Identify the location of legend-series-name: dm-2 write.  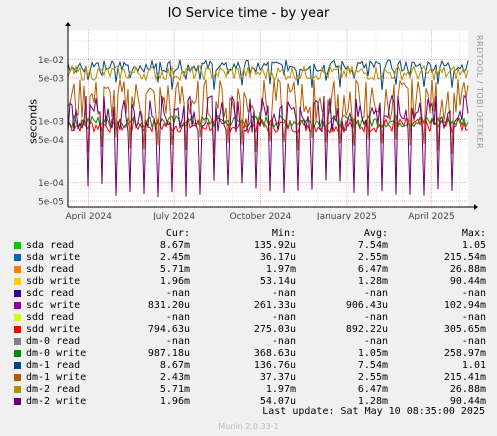
(56, 401).